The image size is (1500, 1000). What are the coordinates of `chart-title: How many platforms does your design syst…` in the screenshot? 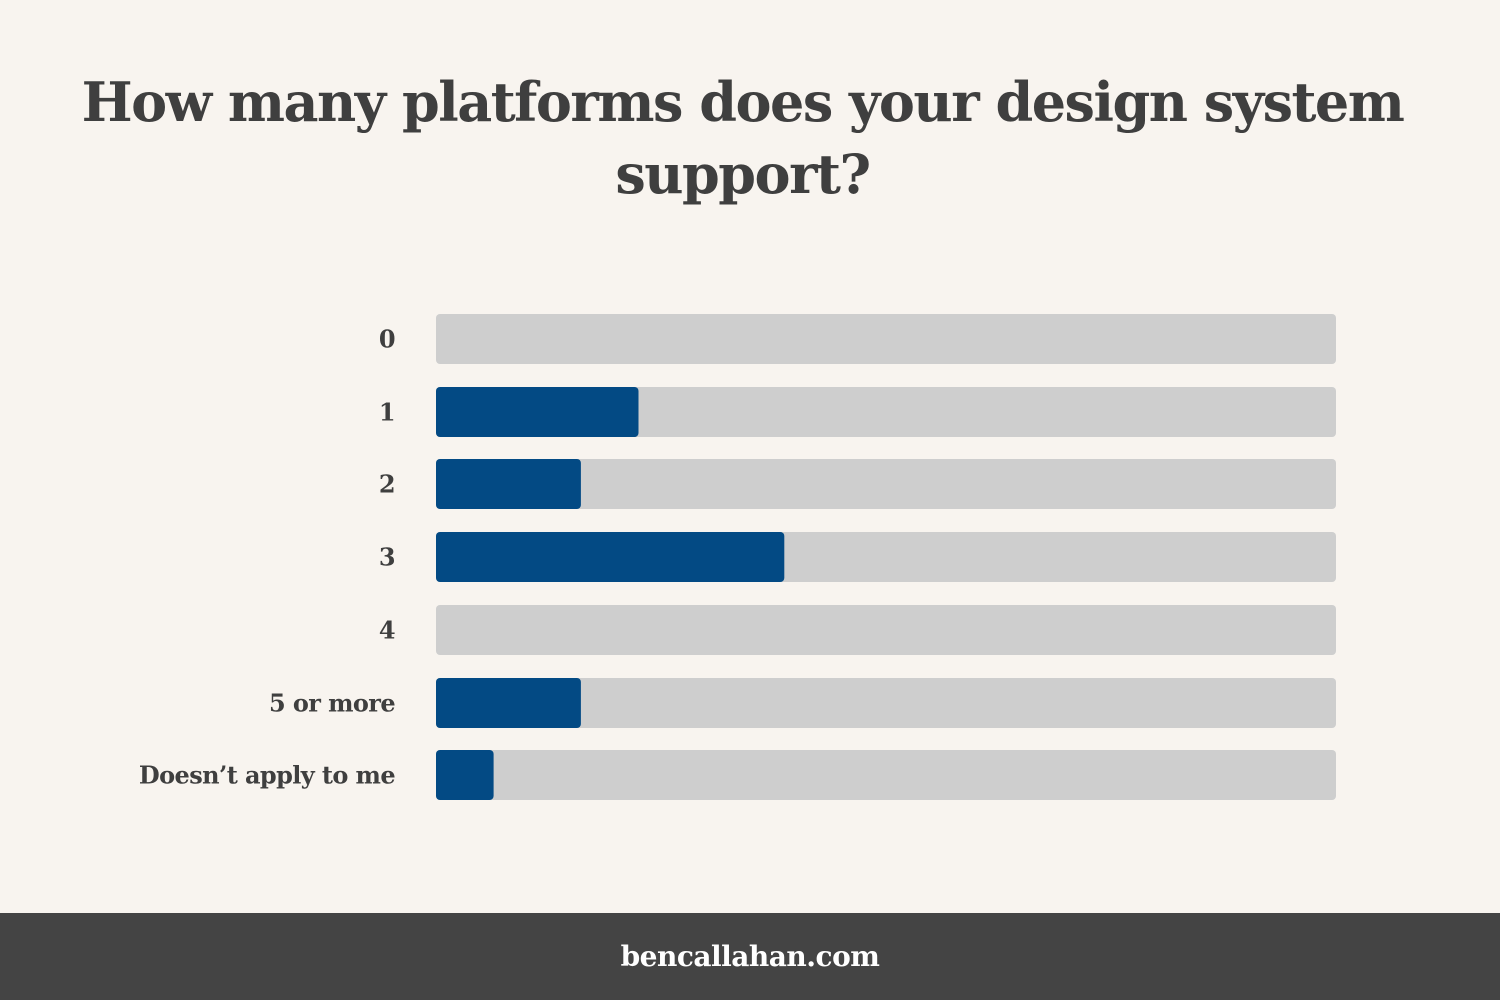 It's located at (743, 138).